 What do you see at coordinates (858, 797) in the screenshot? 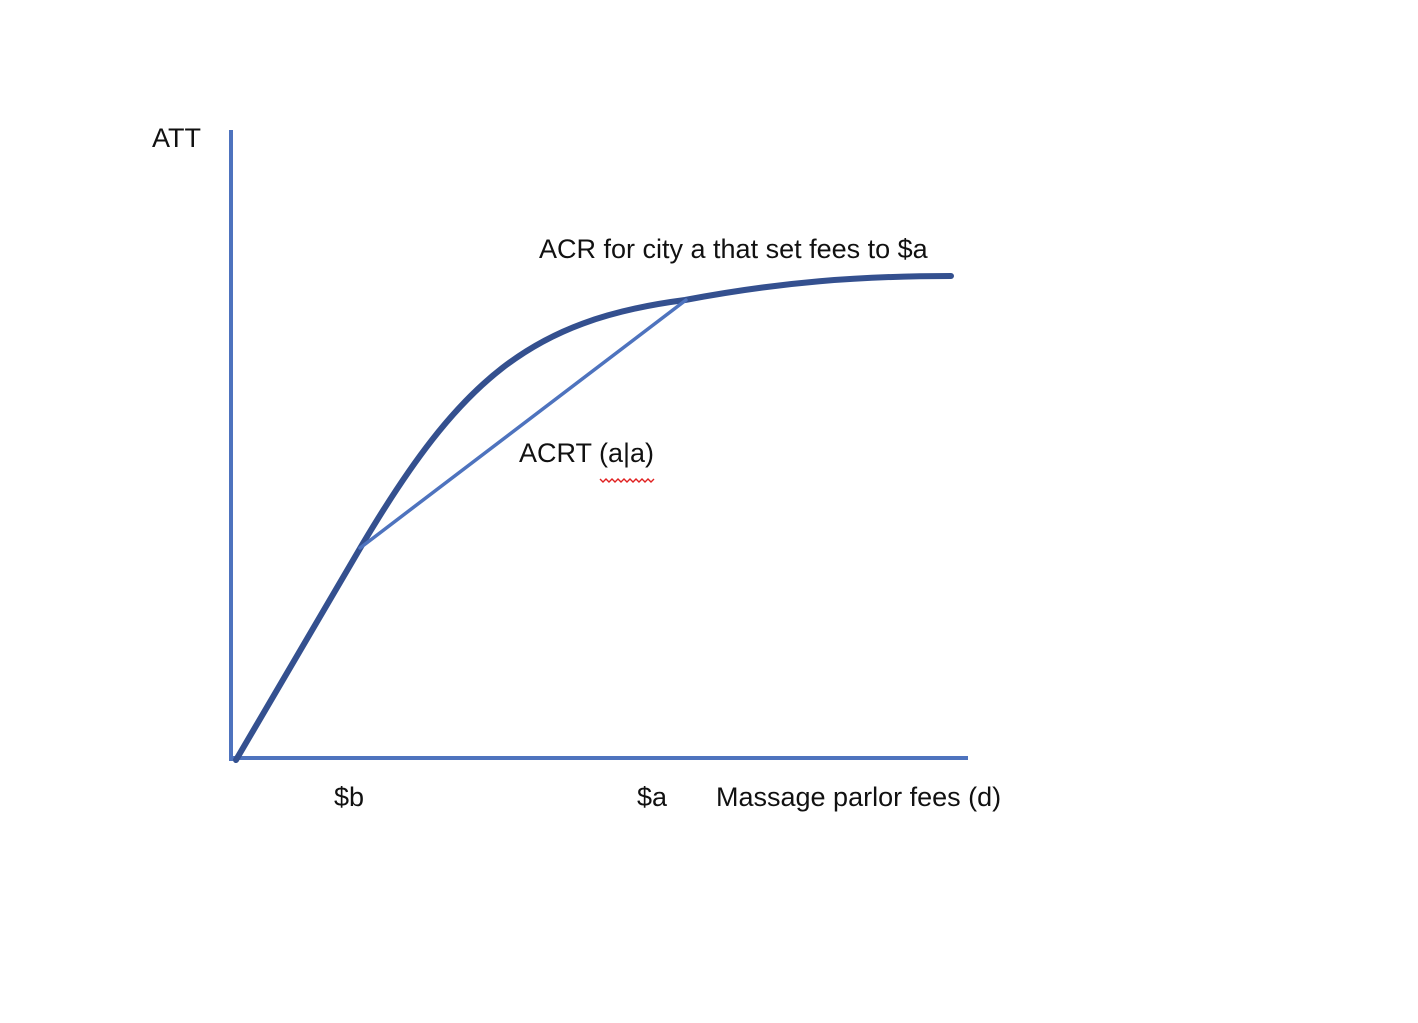
I see `x-axis-label: Massage parlor fees (d)` at bounding box center [858, 797].